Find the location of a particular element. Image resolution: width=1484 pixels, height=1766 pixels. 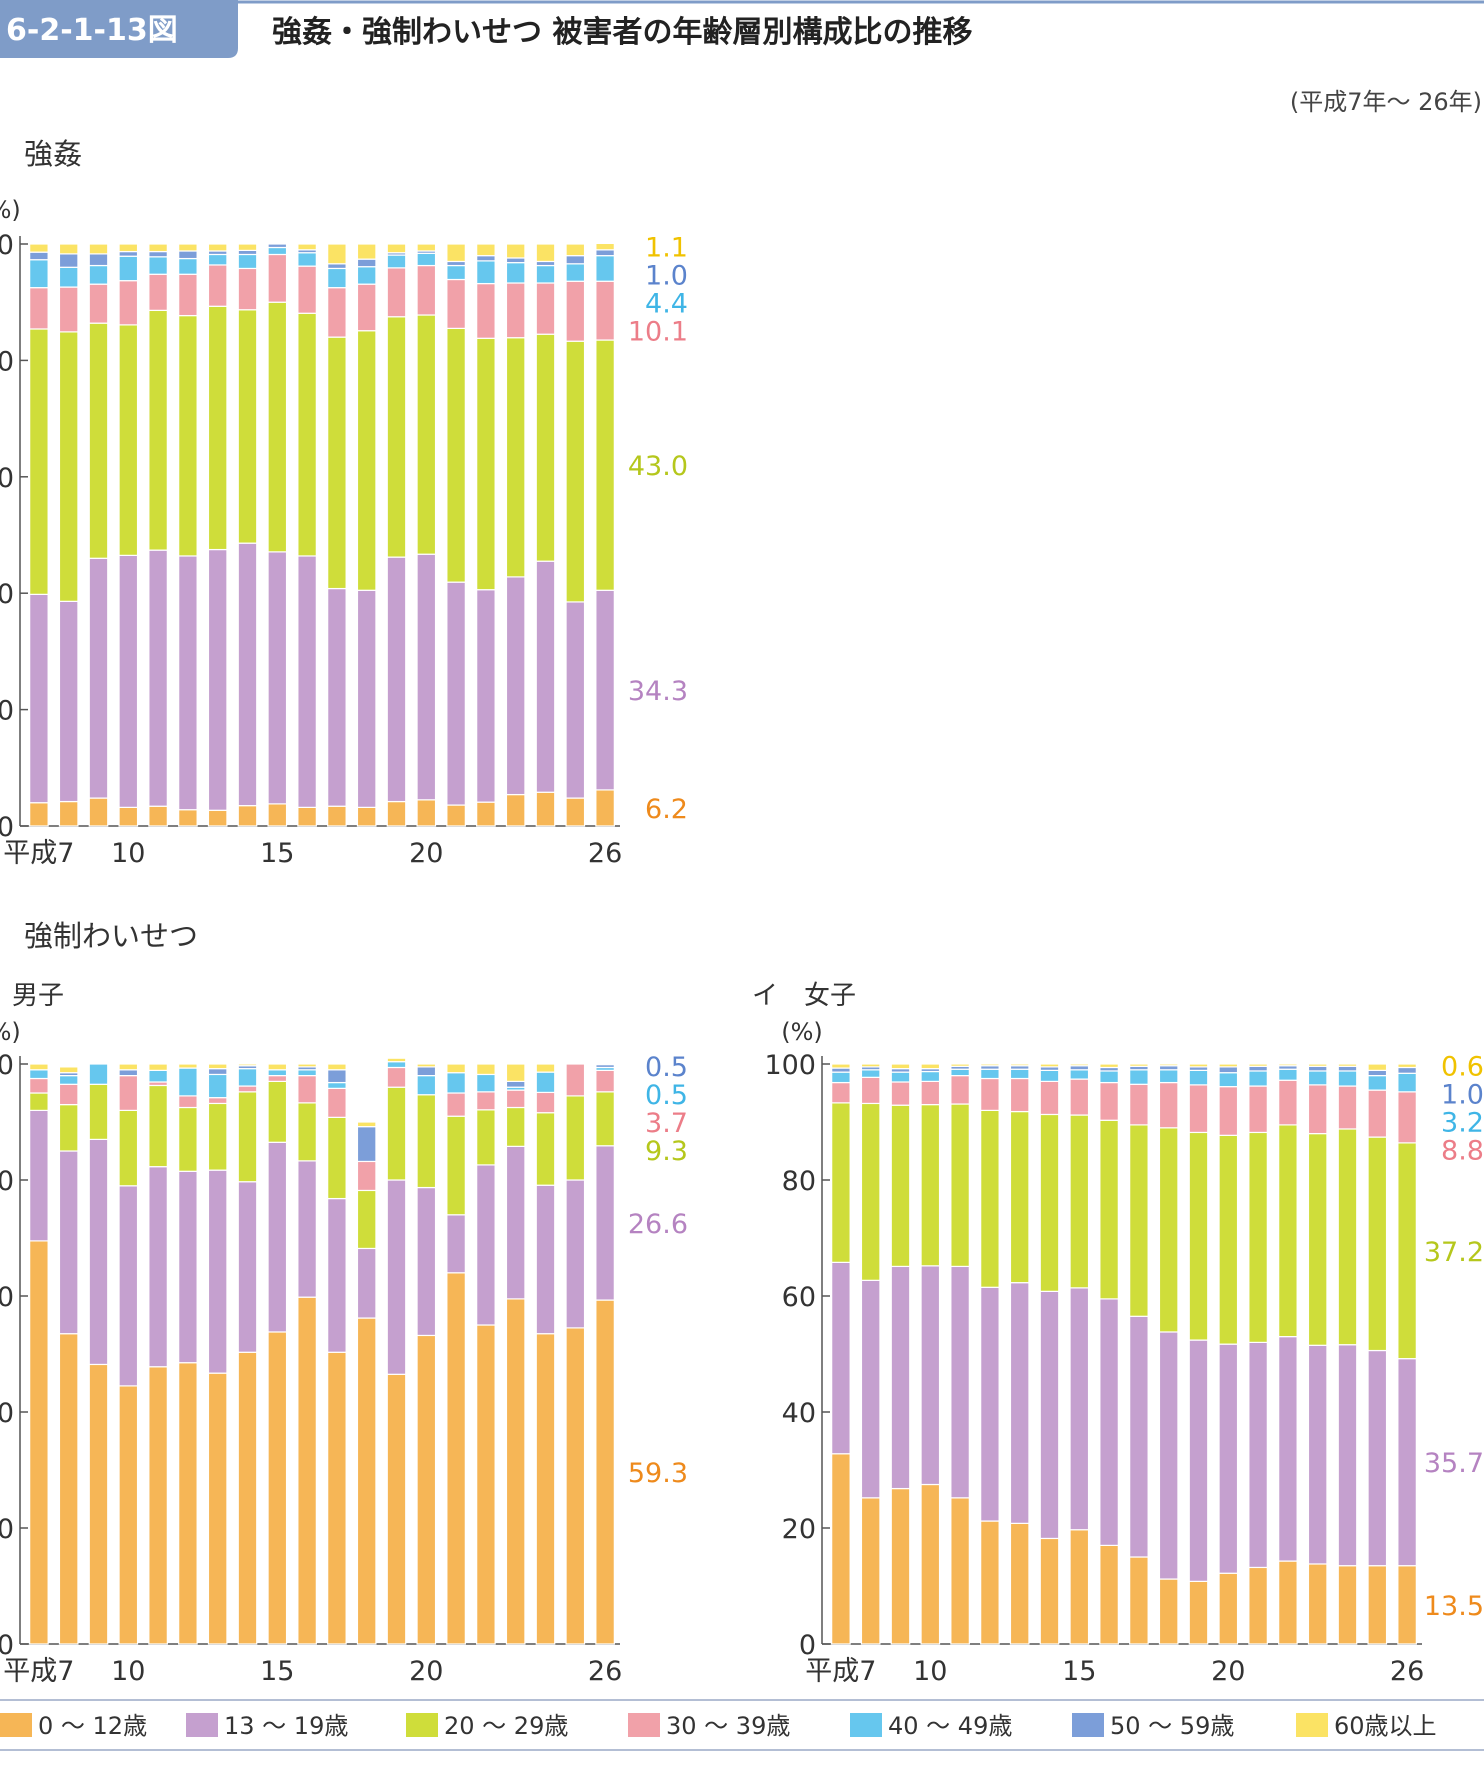

legend-label-40-49: 40 〜 49歳 is located at coordinates (950, 1726).